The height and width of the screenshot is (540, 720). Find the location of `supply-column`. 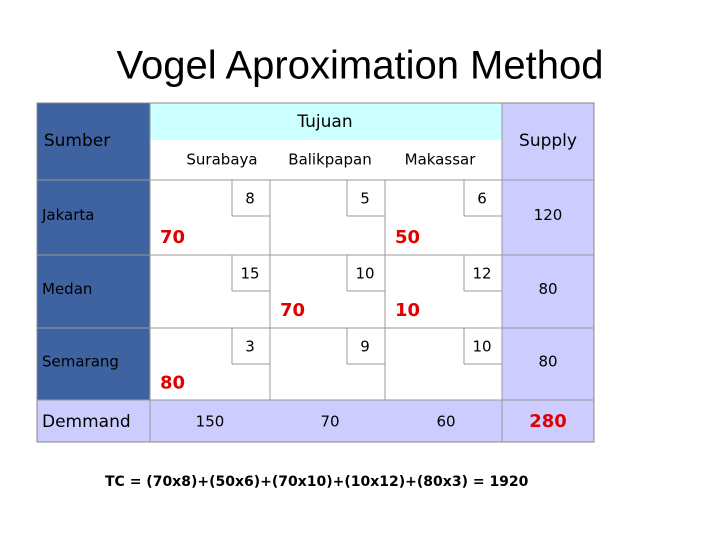

supply-column is located at coordinates (548, 272).